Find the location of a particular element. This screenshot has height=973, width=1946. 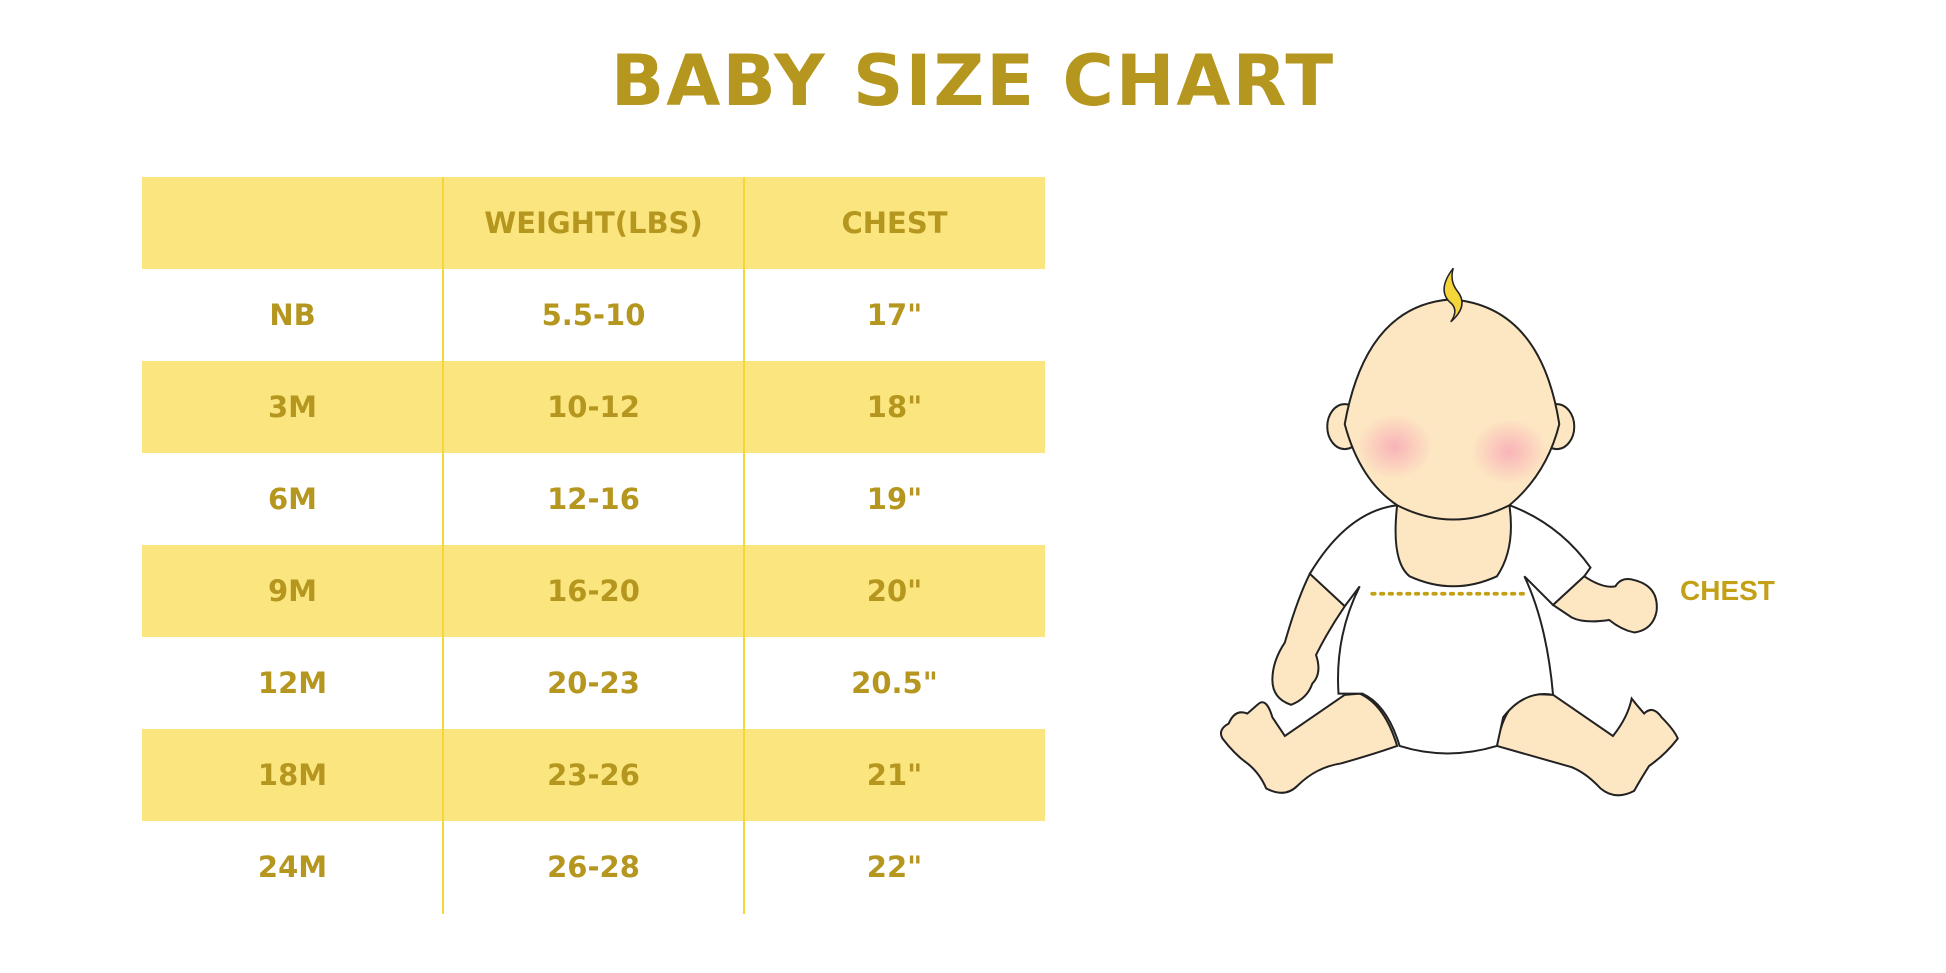

weight-cell: 16-20 is located at coordinates (593, 591).